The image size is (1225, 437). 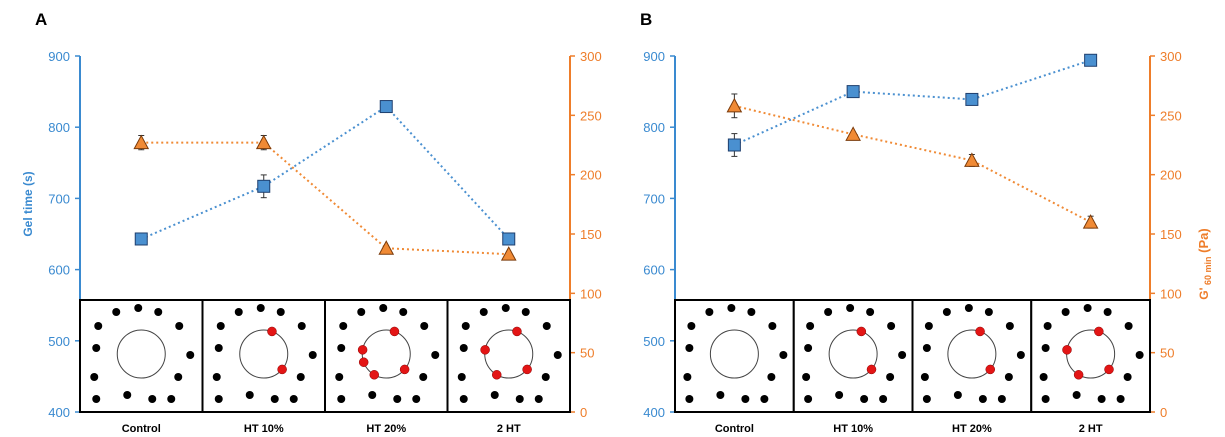 What do you see at coordinates (264, 429) in the screenshot?
I see `category-label: HT 10%` at bounding box center [264, 429].